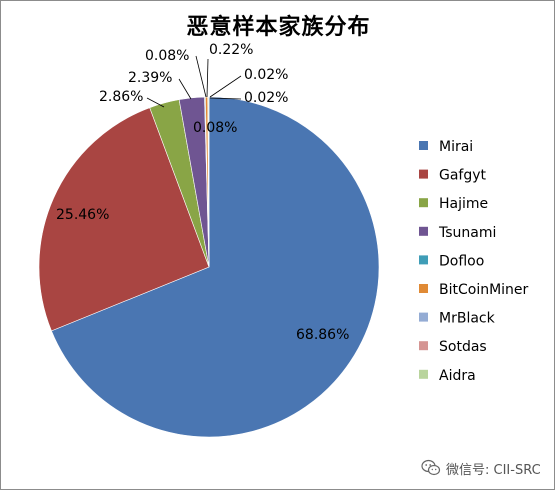  Describe the element at coordinates (457, 376) in the screenshot. I see `legend-label-aidra: Aidra` at that location.